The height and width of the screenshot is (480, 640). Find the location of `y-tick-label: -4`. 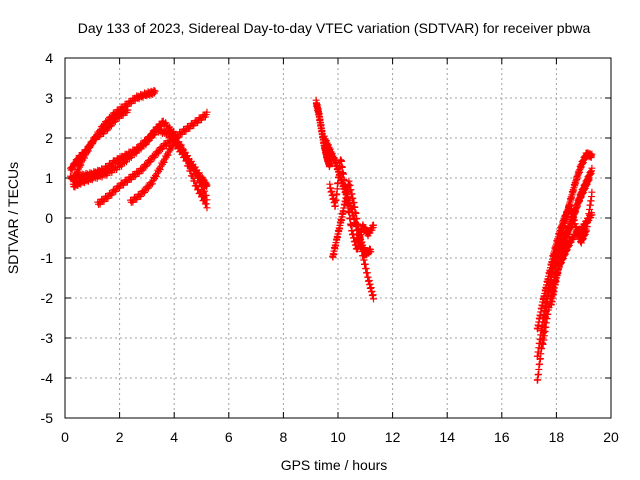

y-tick-label: -4 is located at coordinates (47, 378).